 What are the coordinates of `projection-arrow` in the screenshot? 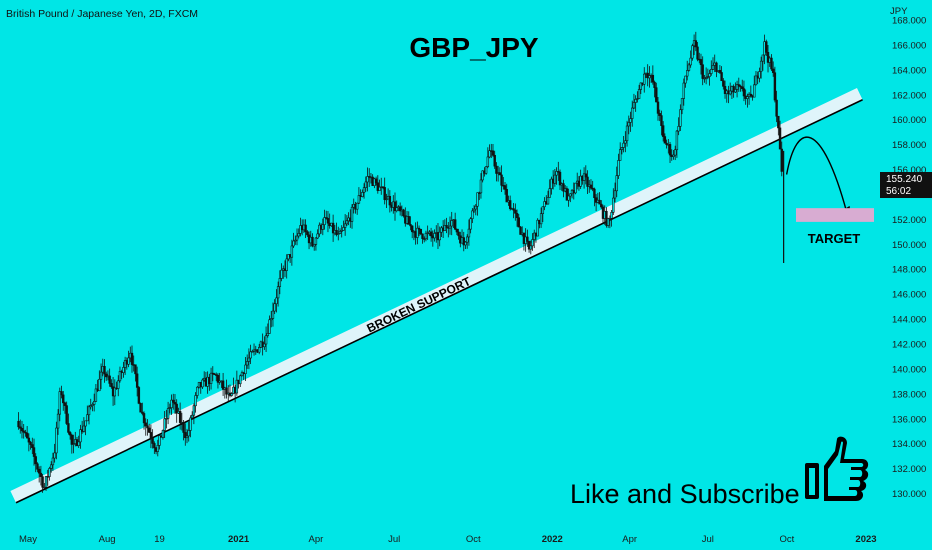 It's located at (816, 174).